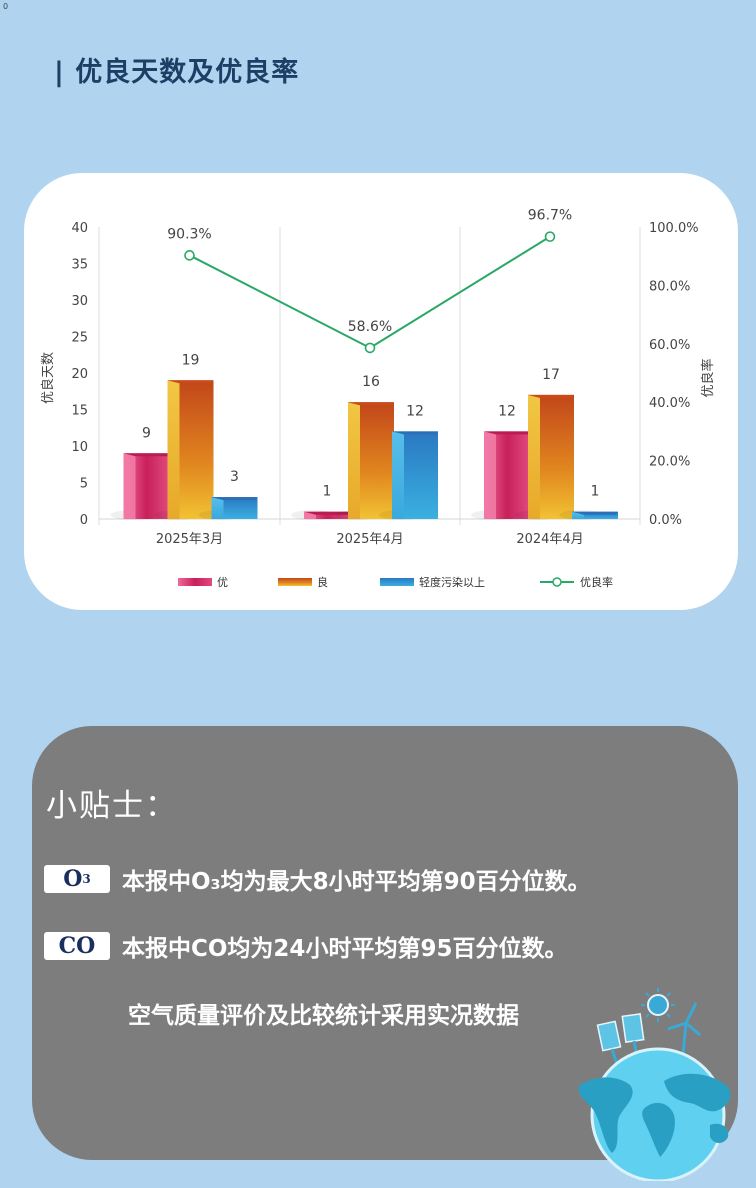  I want to click on tips-title: 小贴士：, so click(112, 806).